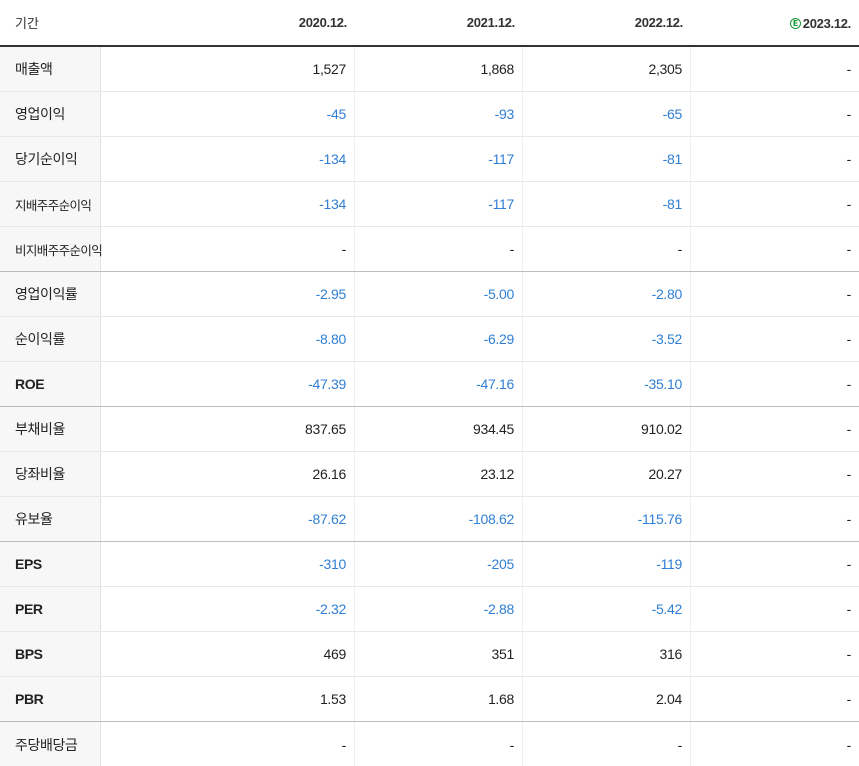  I want to click on table-row: 주당배당금 - - - -, so click(429, 744).